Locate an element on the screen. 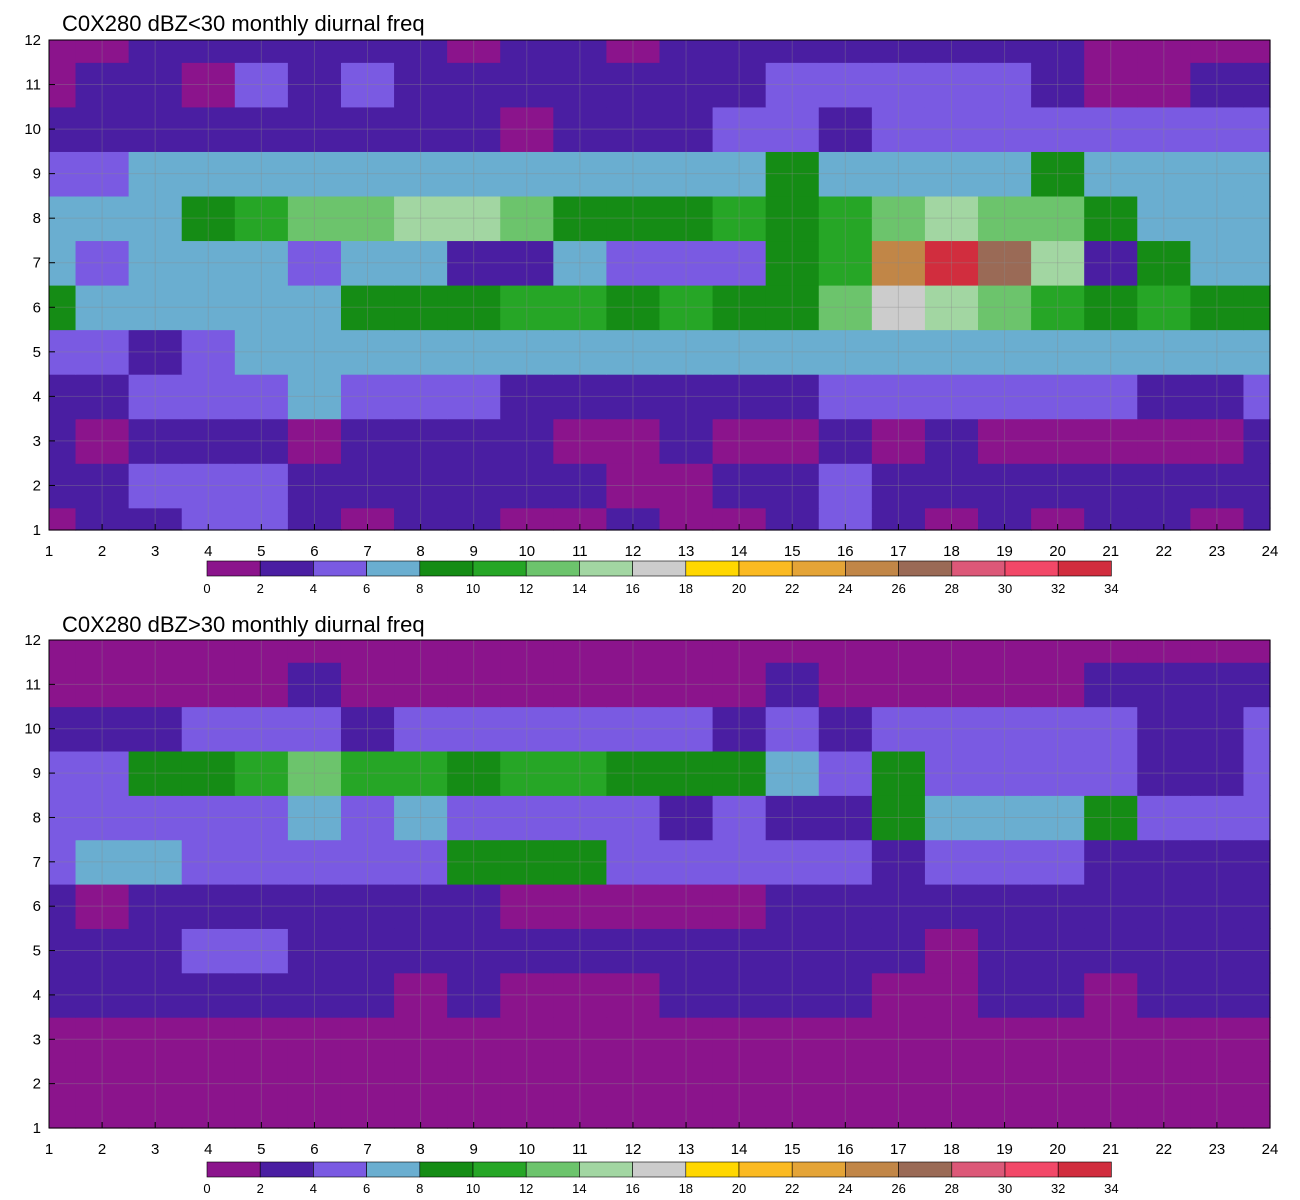  y-tick-label: 11 is located at coordinates (33, 85).